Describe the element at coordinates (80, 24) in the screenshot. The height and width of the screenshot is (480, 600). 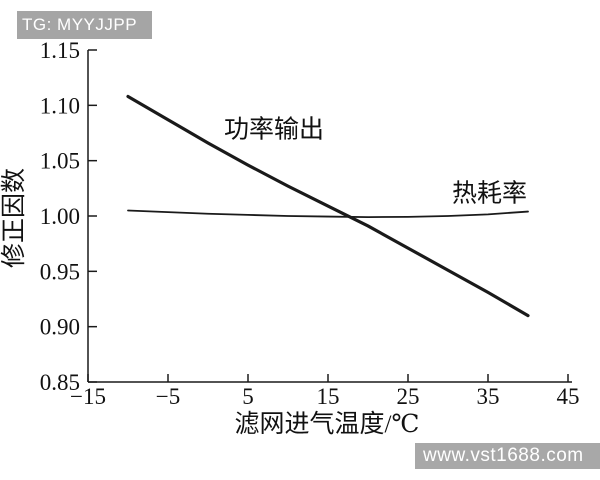
I see `watermark-top-text: TG: MYYJJPP` at that location.